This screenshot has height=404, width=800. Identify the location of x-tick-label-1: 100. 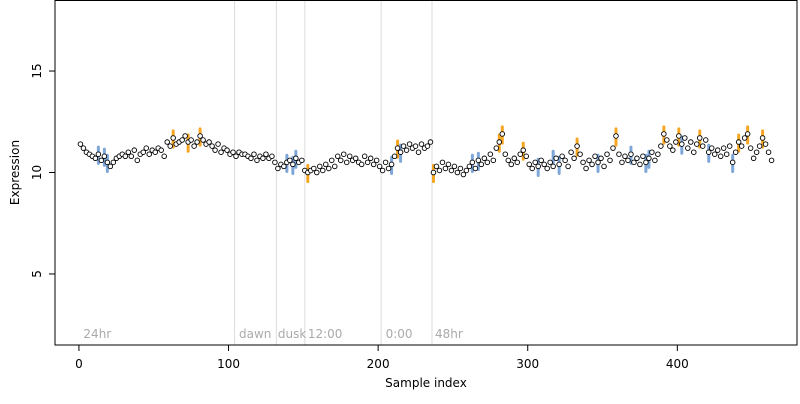
(228, 364).